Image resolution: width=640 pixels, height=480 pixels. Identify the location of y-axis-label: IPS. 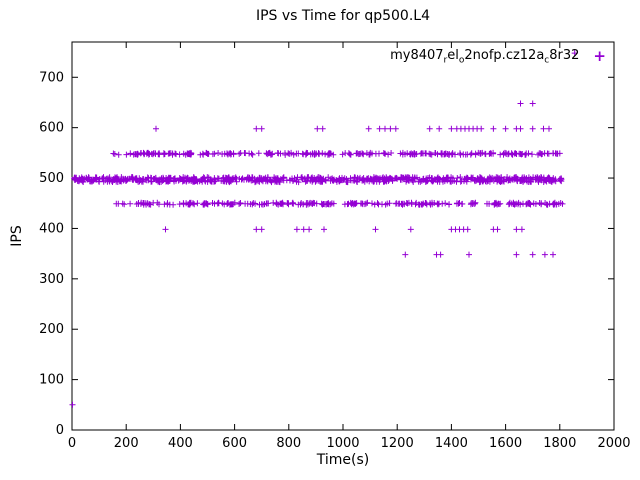
(17, 236).